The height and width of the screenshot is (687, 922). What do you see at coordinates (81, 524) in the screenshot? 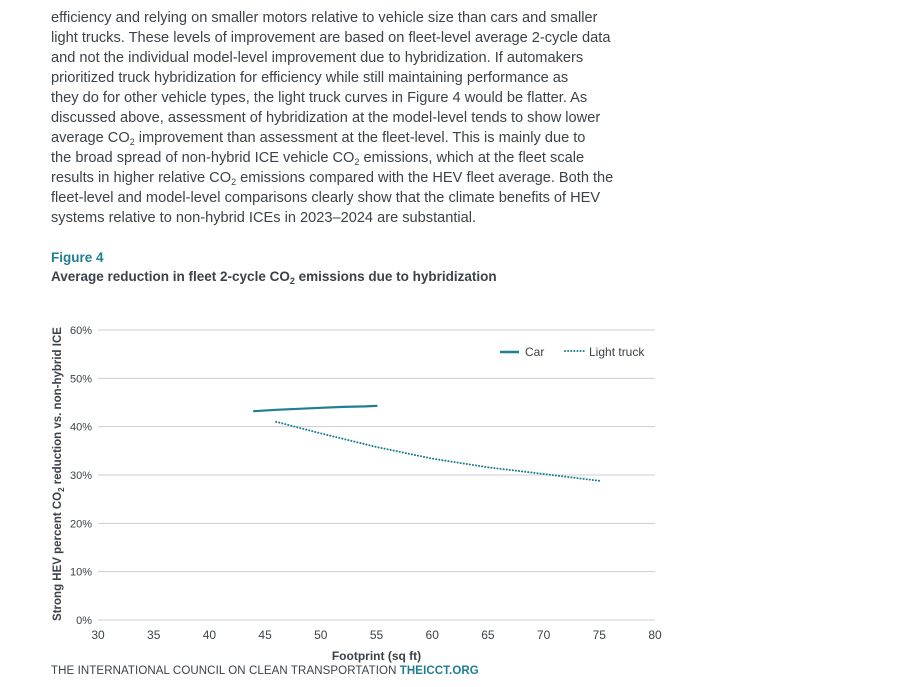
I see `y-tick-label: 20%` at bounding box center [81, 524].